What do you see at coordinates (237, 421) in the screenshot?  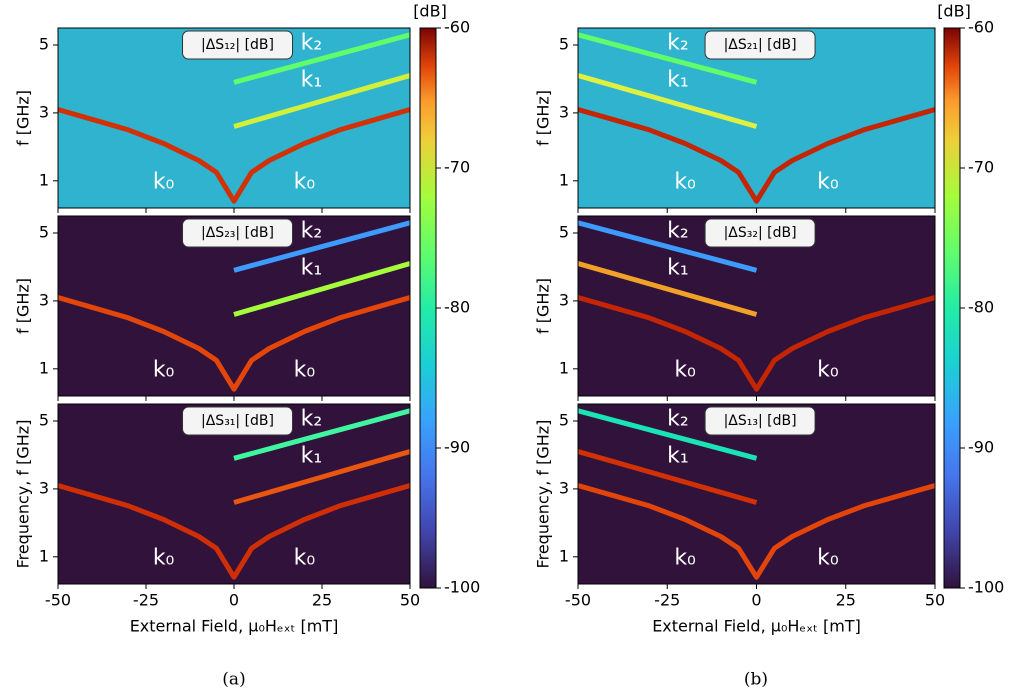 I see `panel-title: |ΔS₃₁| [dB]` at bounding box center [237, 421].